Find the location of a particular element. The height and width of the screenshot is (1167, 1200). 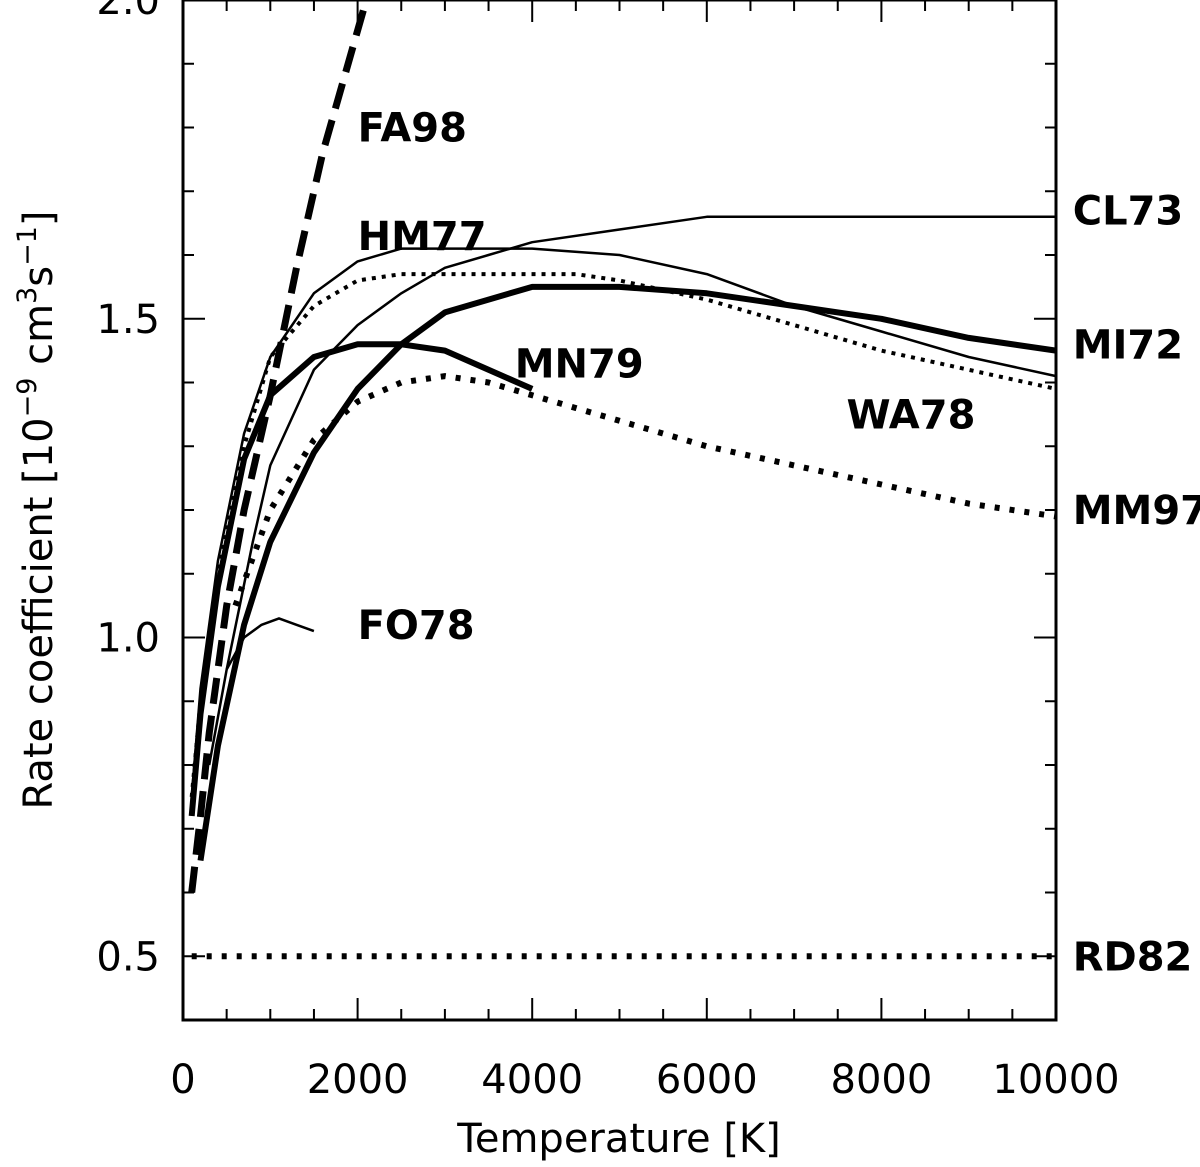

x-tick-label: 0 is located at coordinates (182, 1080).